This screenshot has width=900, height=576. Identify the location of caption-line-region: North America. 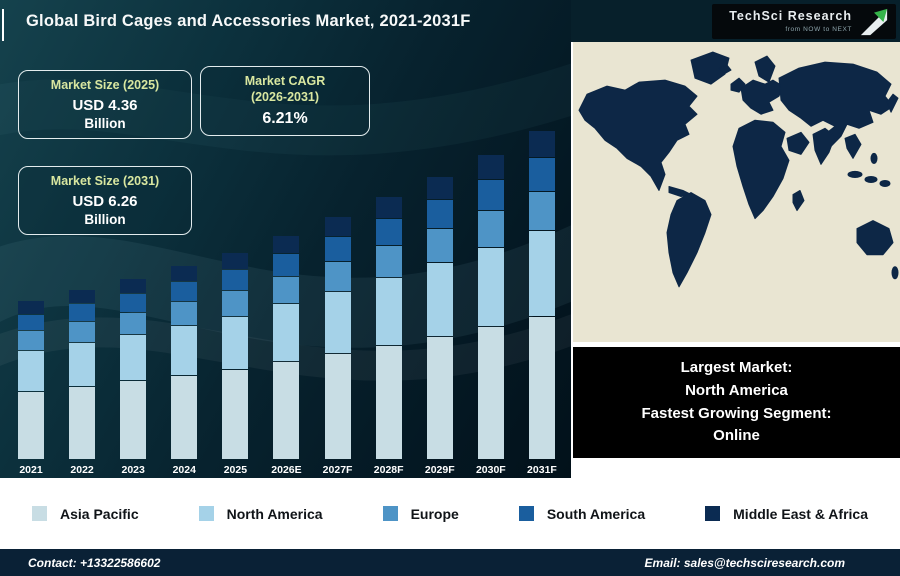
(736, 390).